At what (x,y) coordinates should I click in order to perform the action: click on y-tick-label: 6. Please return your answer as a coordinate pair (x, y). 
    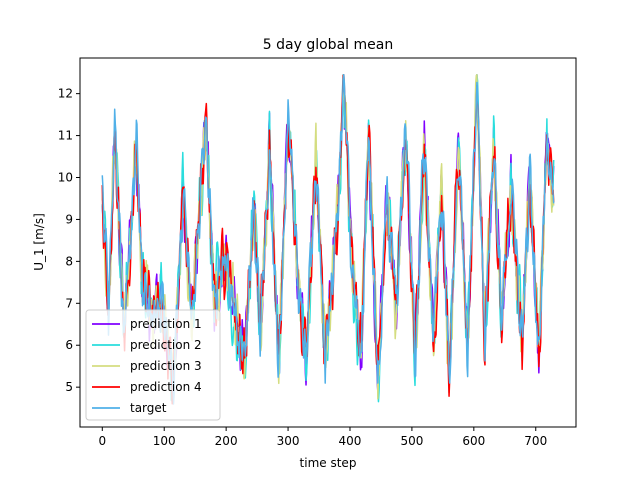
    Looking at the image, I should click on (69, 345).